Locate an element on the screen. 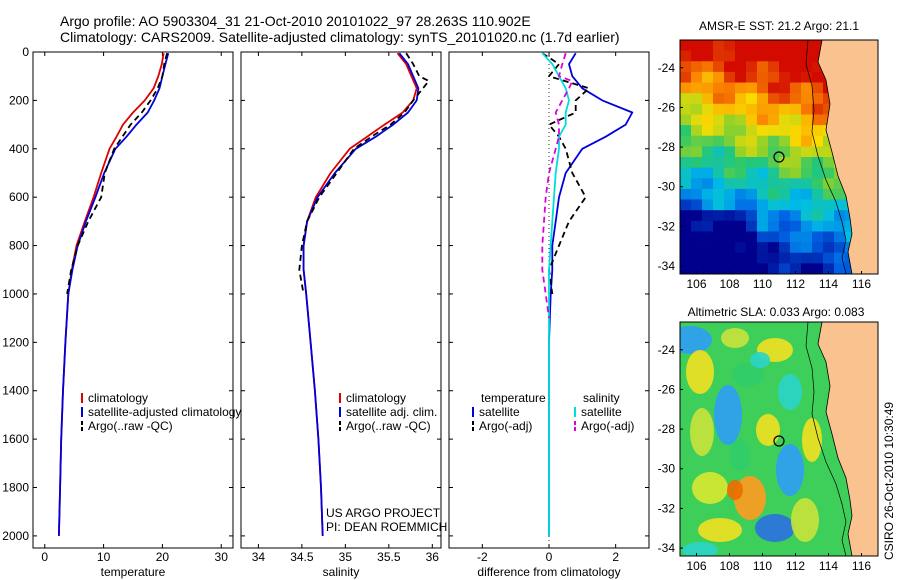 This screenshot has height=580, width=900. credit-project: US ARGO PROJECT is located at coordinates (383, 513).